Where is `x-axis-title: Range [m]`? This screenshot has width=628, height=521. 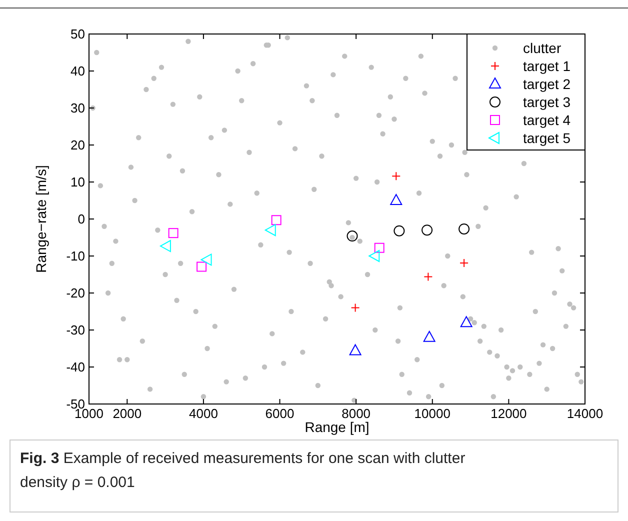
x-axis-title: Range [m] is located at coordinates (337, 427).